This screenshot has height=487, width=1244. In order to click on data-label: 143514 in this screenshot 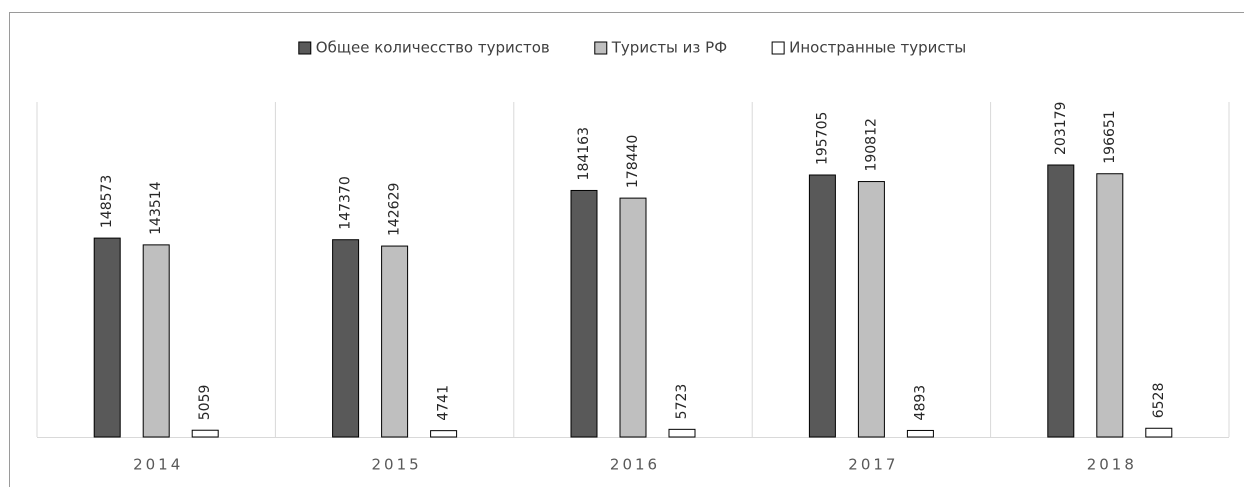, I will do `click(156, 208)`.